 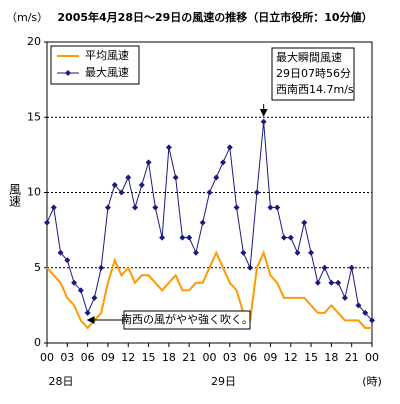 I want to click on y-tick-label: 10, so click(x=34, y=192).